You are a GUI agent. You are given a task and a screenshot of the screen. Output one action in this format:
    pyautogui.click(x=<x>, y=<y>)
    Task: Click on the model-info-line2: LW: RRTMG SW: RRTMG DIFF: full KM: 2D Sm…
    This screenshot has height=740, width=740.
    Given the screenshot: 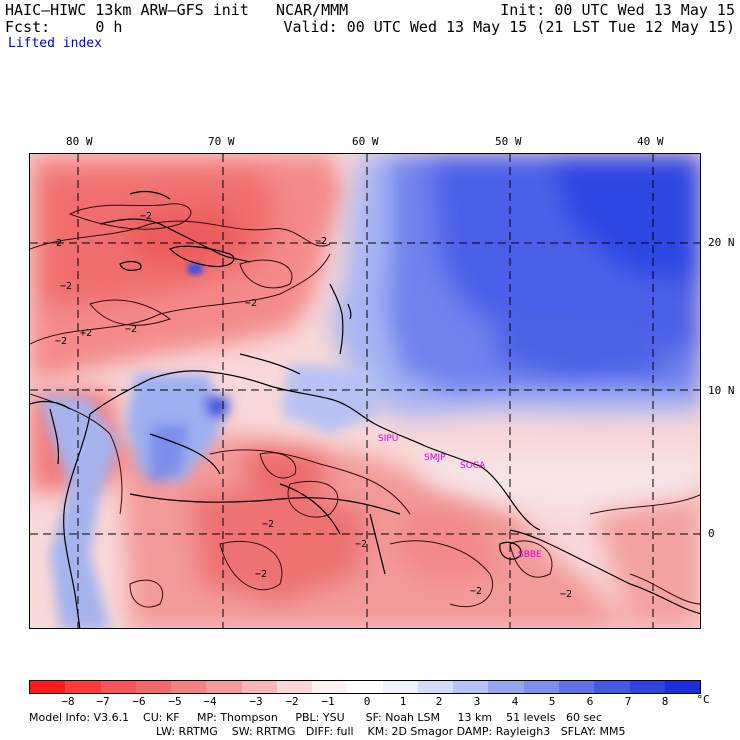 What is the action you would take?
    pyautogui.click(x=391, y=731)
    